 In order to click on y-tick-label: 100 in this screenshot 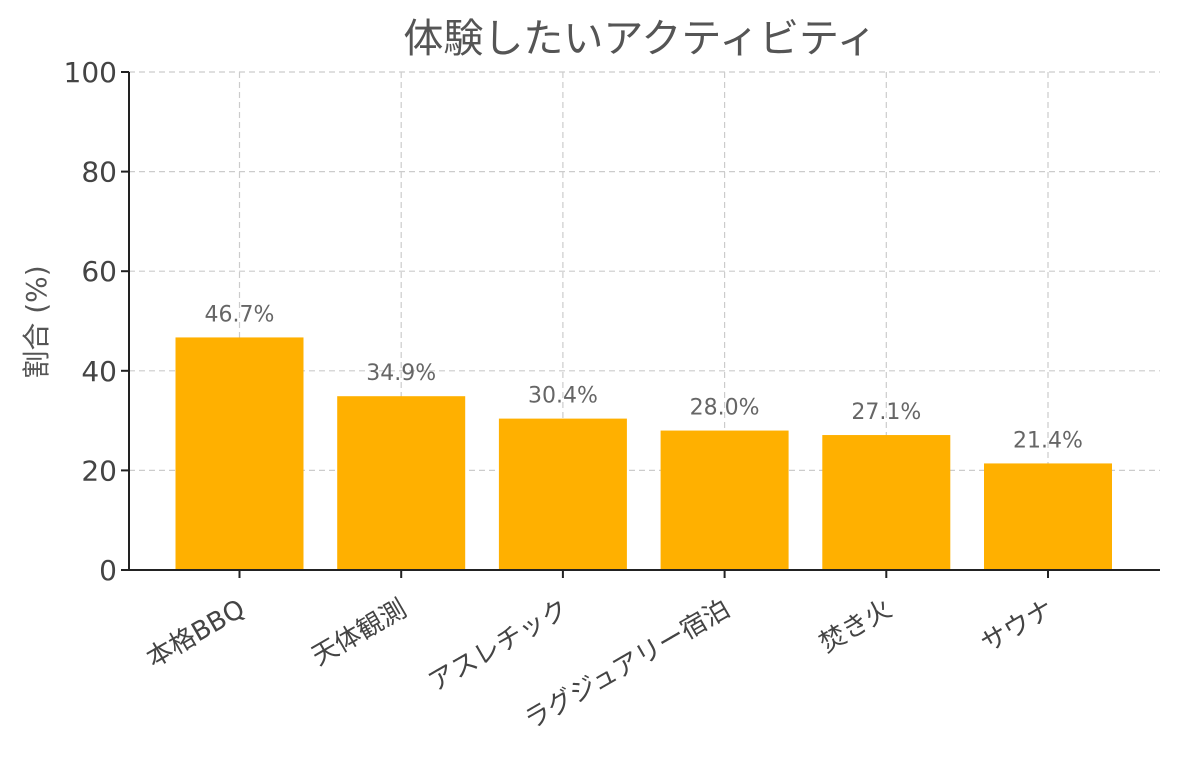, I will do `click(90, 72)`.